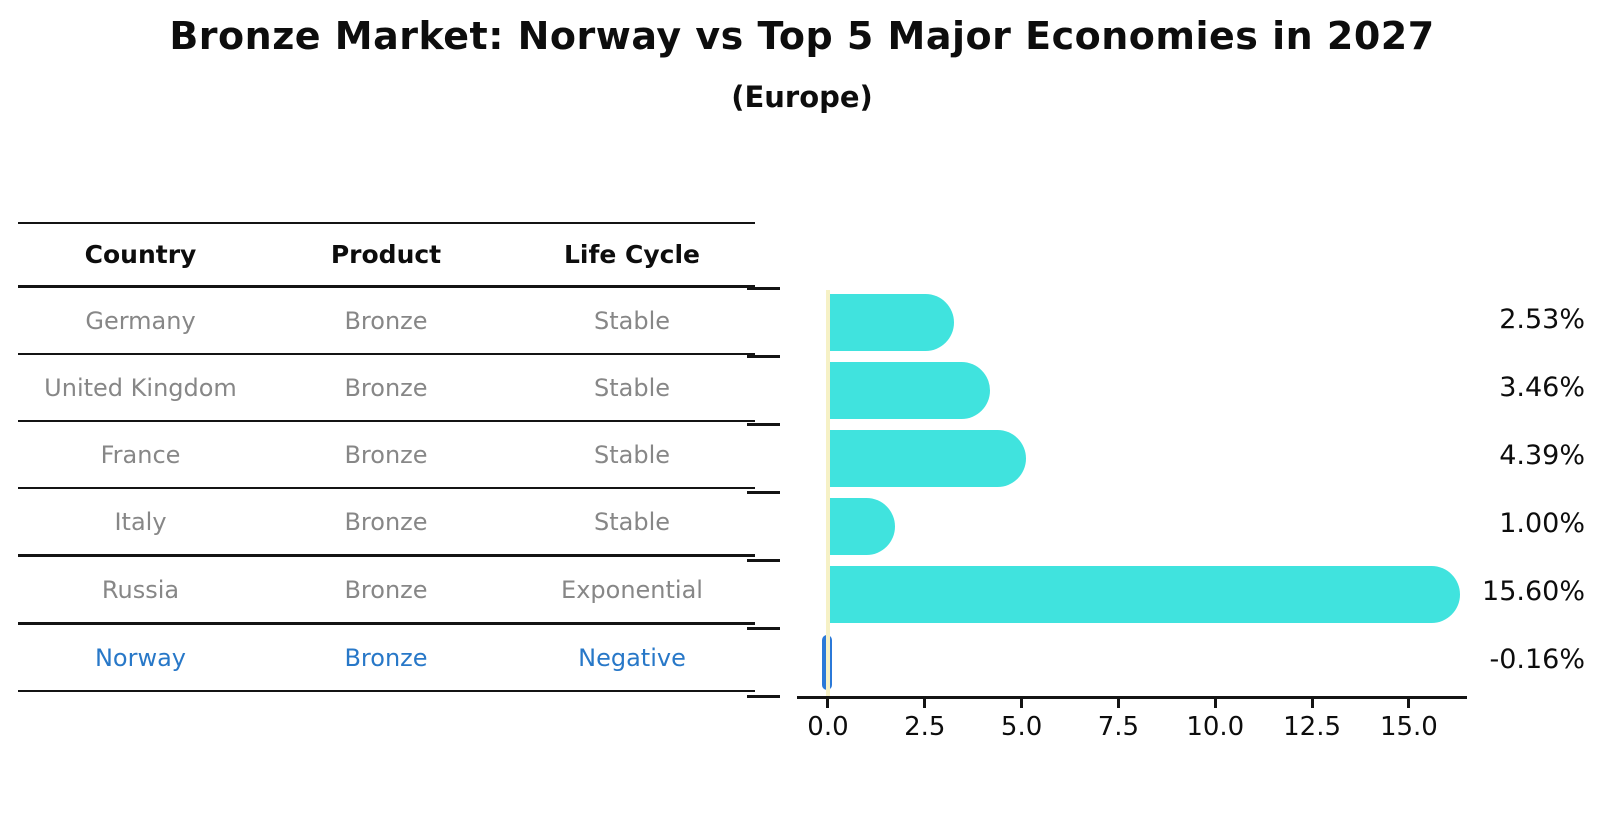 The width and height of the screenshot is (1604, 823). Describe the element at coordinates (926, 458) in the screenshot. I see `bar-france` at that location.